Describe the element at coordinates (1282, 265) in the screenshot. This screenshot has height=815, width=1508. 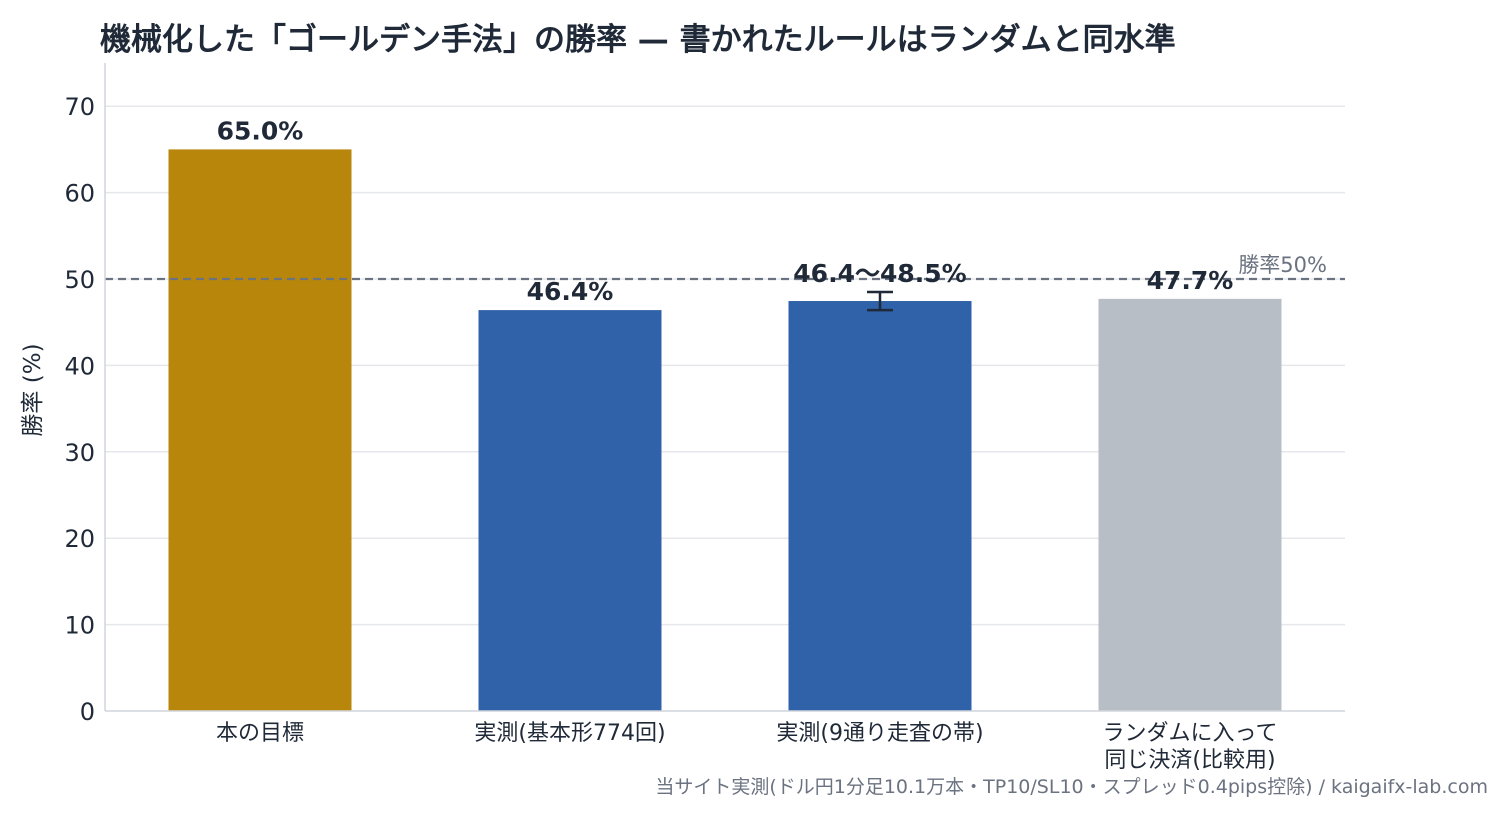
I see `reference-line-label: 勝率50%` at that location.